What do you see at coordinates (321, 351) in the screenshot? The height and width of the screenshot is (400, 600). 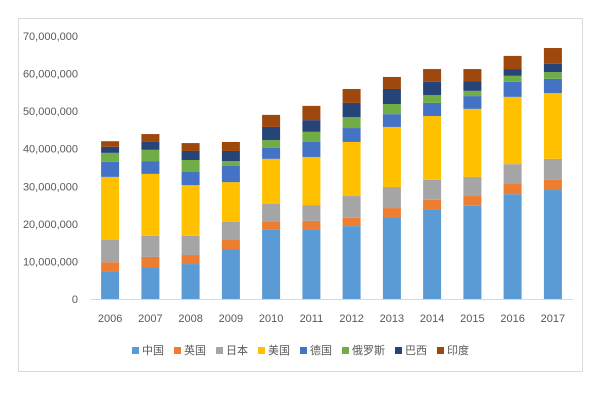 I see `legend-label-4: 德国` at bounding box center [321, 351].